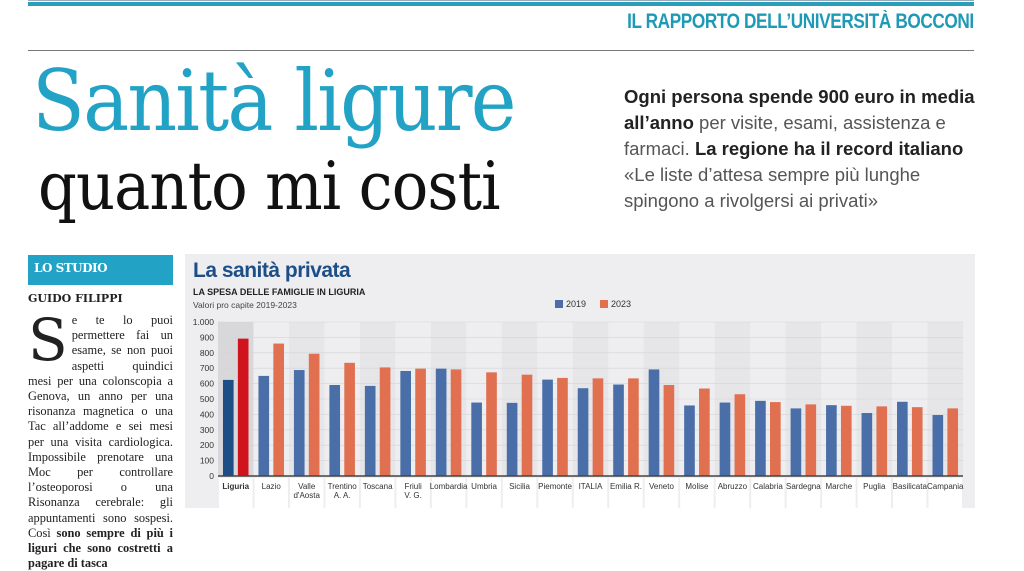 This screenshot has height=571, width=1024. What do you see at coordinates (279, 292) in the screenshot?
I see `chart-subtitle: LA SPESA DELLE FAMIGLIE IN LIGURIA` at bounding box center [279, 292].